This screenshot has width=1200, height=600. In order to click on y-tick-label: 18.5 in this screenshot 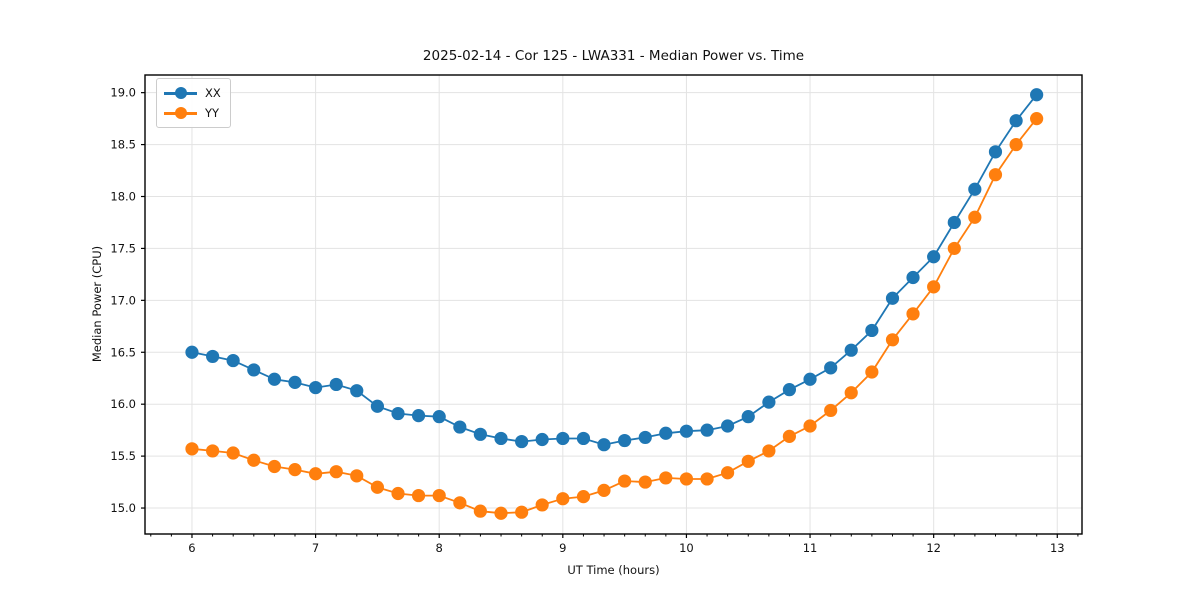, I will do `click(123, 145)`.